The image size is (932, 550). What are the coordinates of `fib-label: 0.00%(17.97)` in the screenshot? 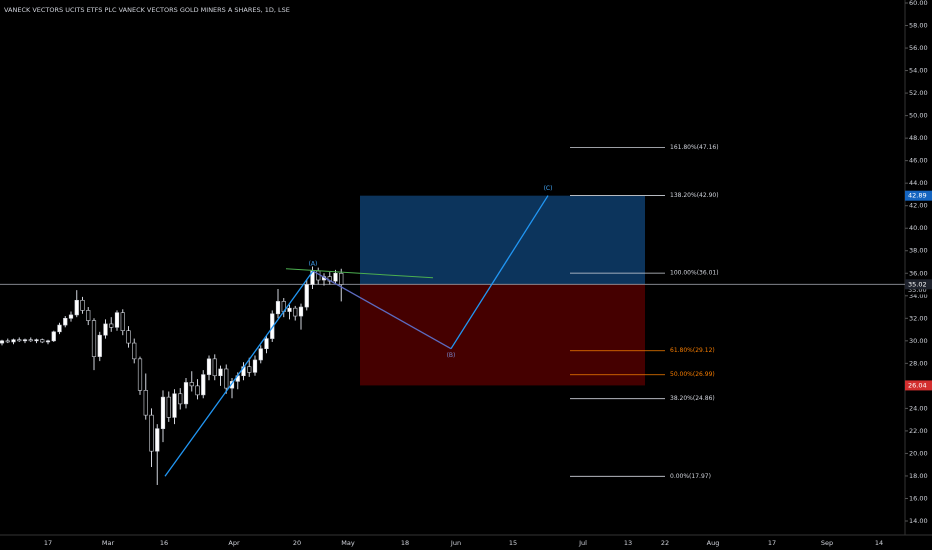 It's located at (690, 476).